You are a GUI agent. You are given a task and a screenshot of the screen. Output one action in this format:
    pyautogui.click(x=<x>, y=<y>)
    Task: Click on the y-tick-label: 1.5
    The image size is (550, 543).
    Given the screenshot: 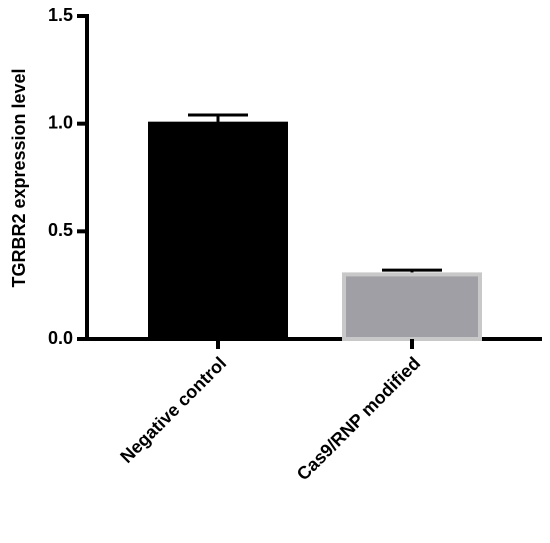 What is the action you would take?
    pyautogui.click(x=60, y=15)
    